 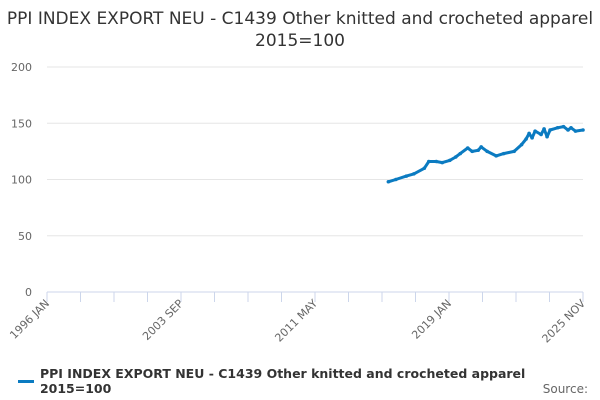 I want to click on source-label: Source:, so click(x=565, y=389).